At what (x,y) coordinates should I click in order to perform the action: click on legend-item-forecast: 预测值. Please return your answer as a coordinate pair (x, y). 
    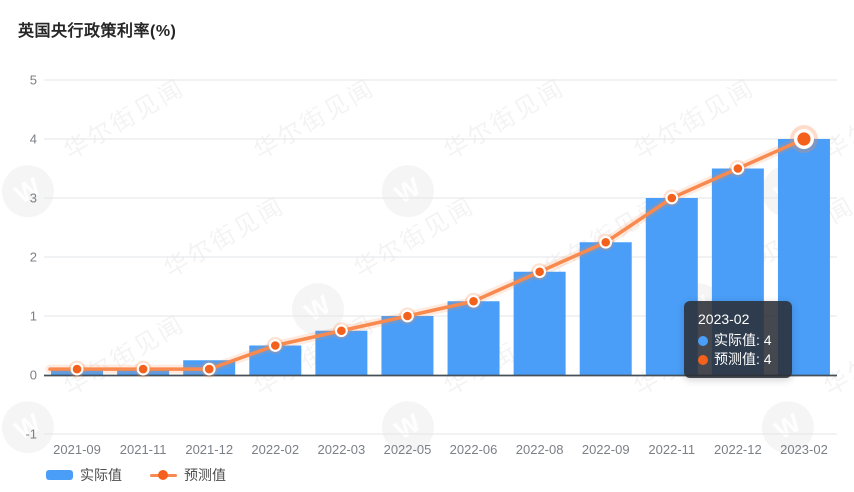
    Looking at the image, I should click on (188, 475).